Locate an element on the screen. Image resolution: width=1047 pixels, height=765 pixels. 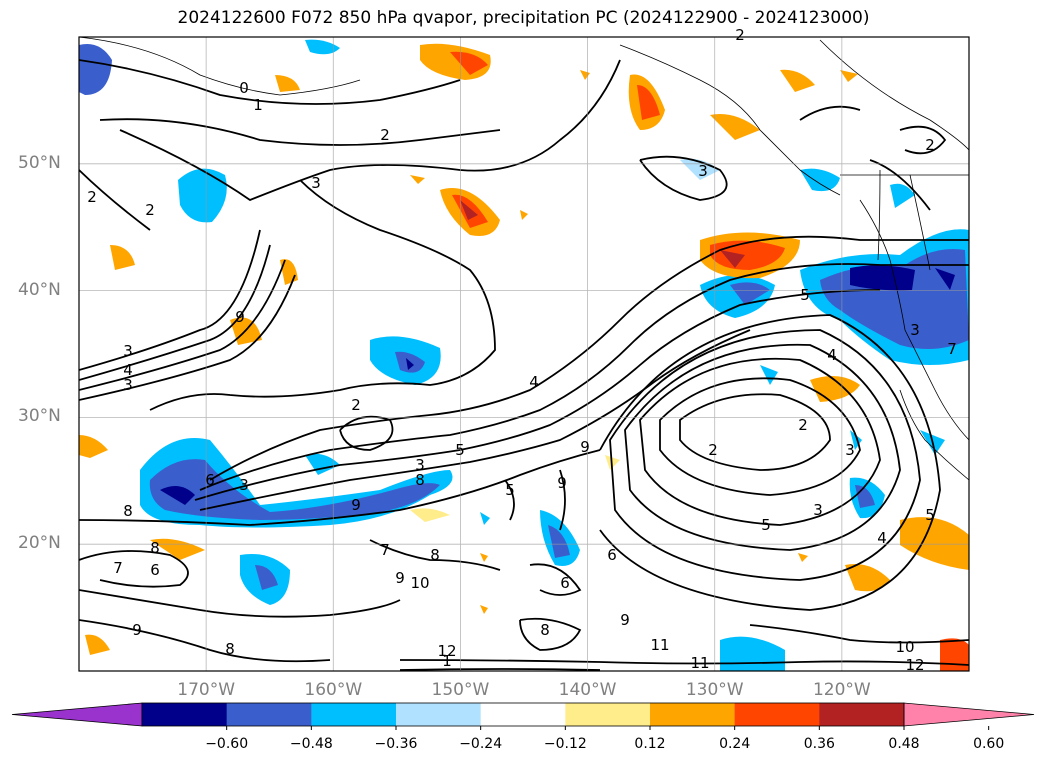
lat-label: 40°N is located at coordinates (39, 289).